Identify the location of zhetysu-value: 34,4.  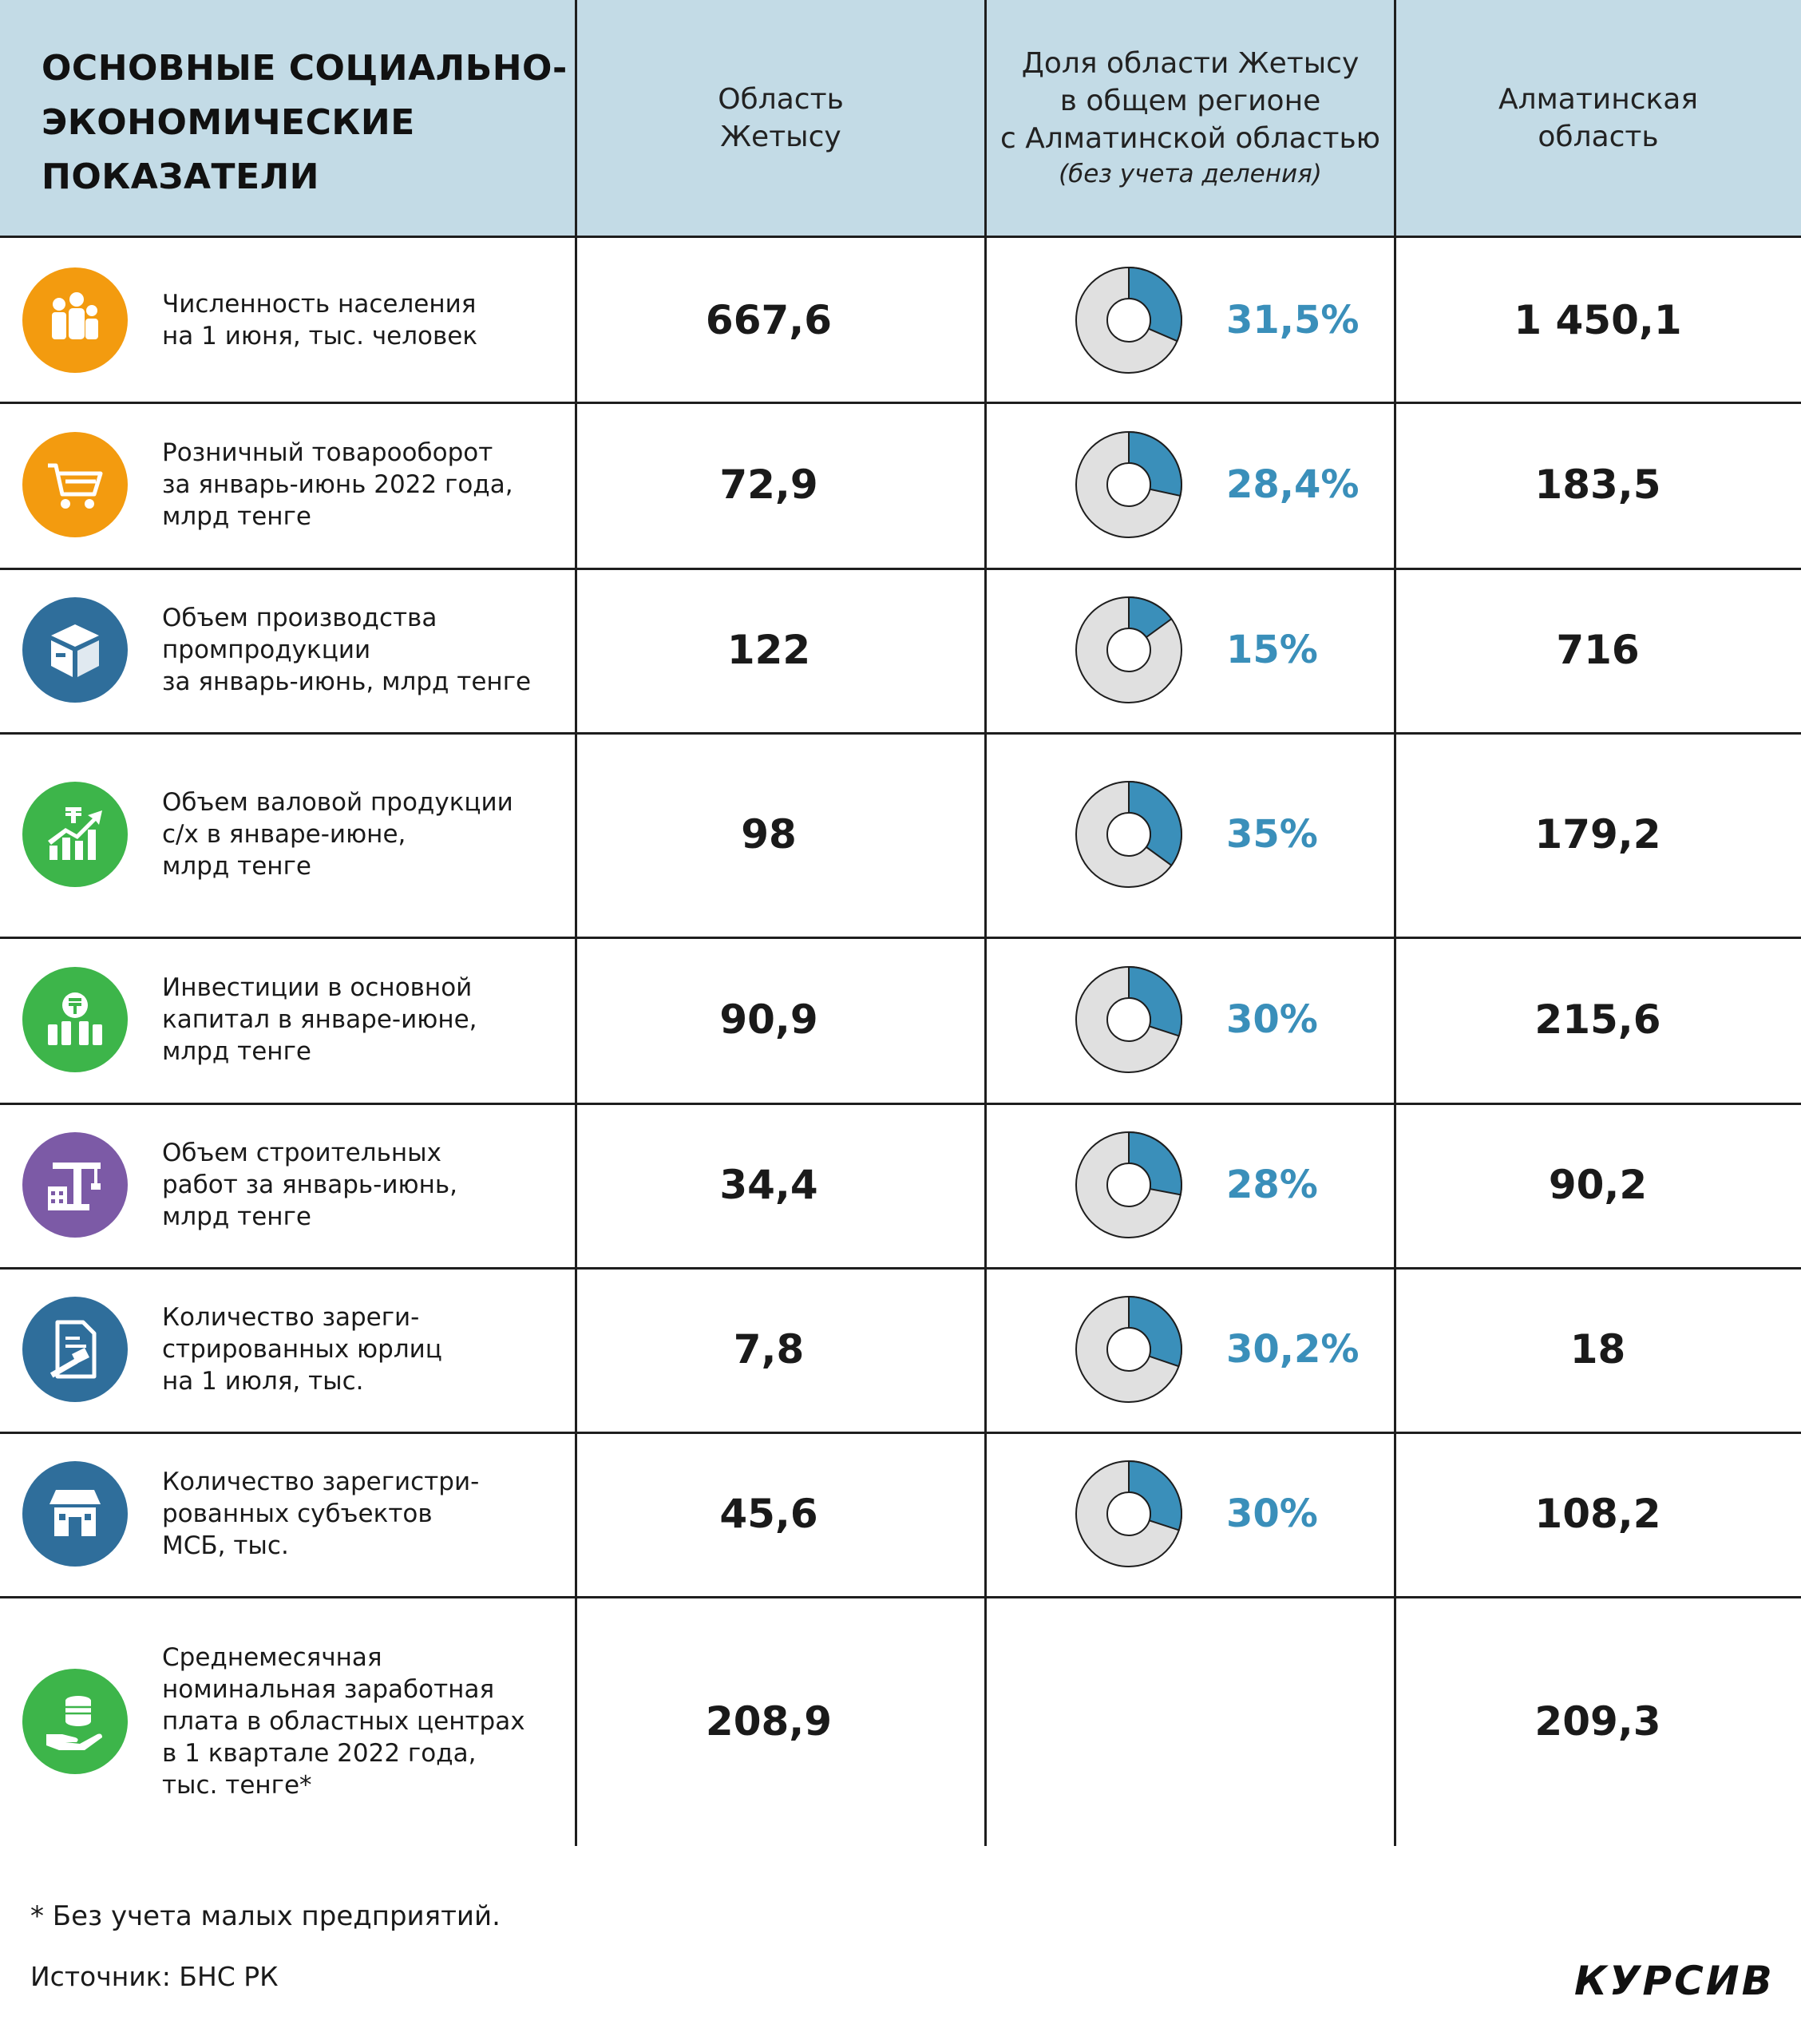
(768, 1185).